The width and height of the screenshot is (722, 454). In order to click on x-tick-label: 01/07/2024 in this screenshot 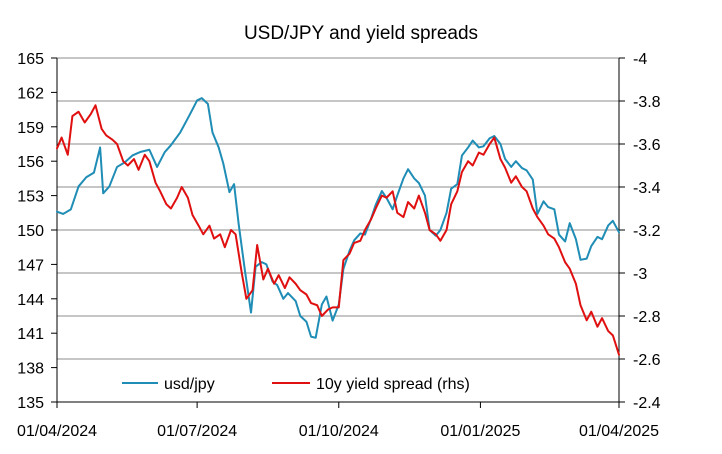, I will do `click(197, 431)`.